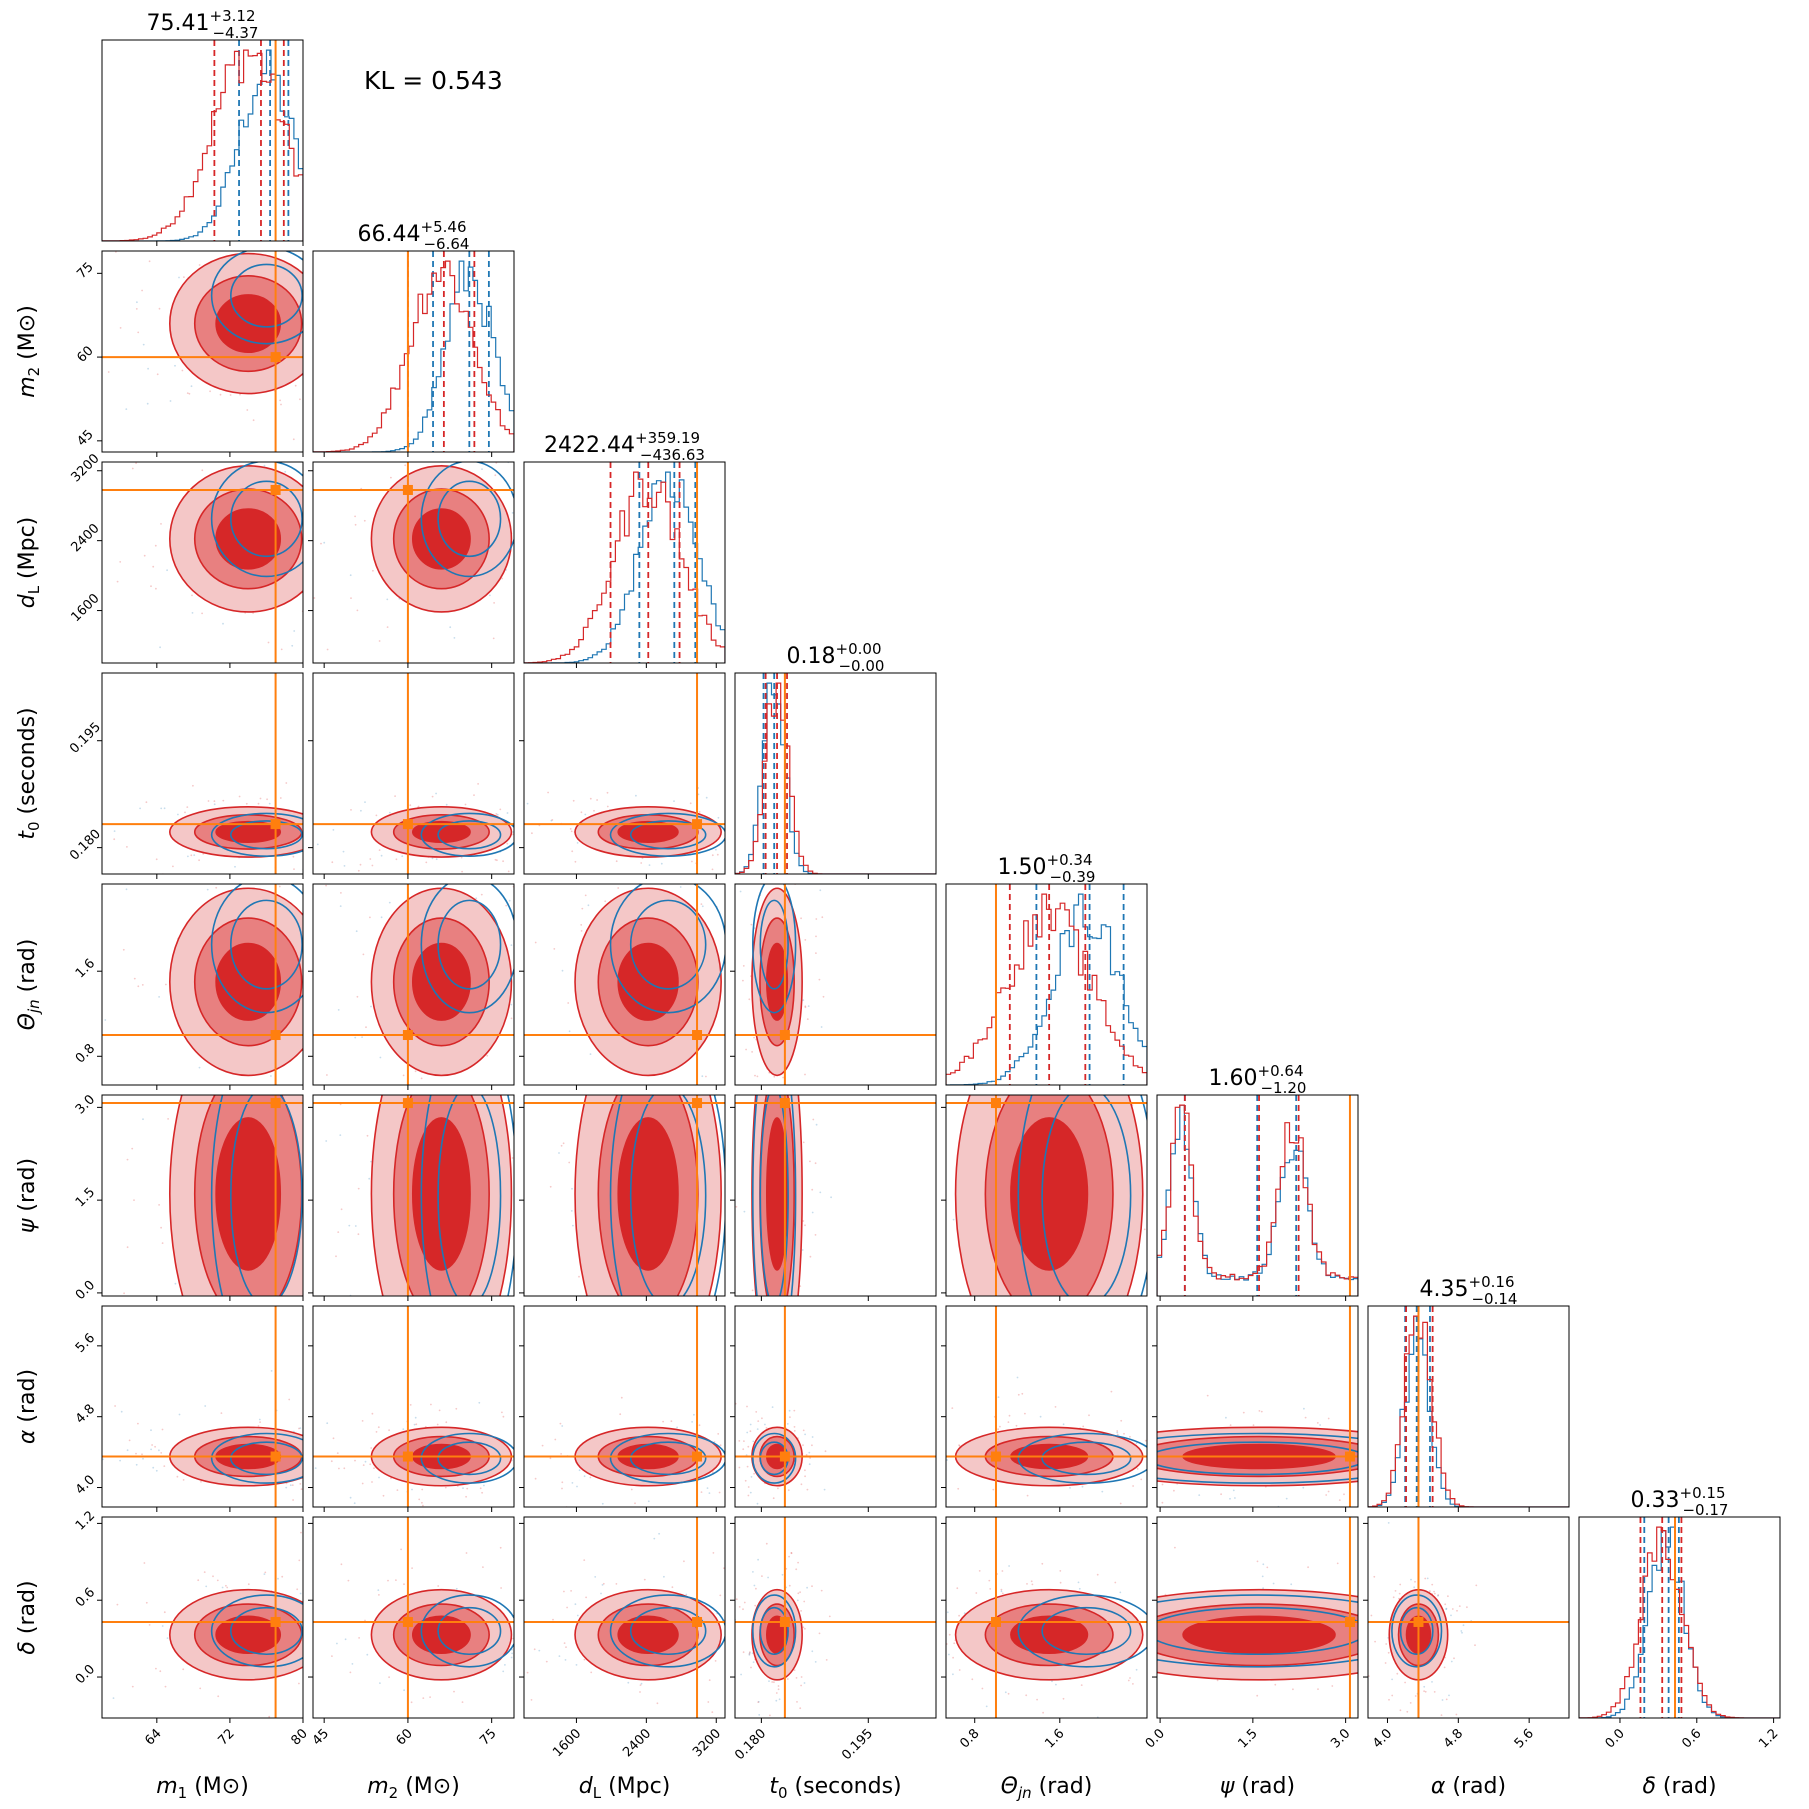  Describe the element at coordinates (29, 985) in the screenshot. I see `y-axis-label-theta: Θjn (rad)` at that location.